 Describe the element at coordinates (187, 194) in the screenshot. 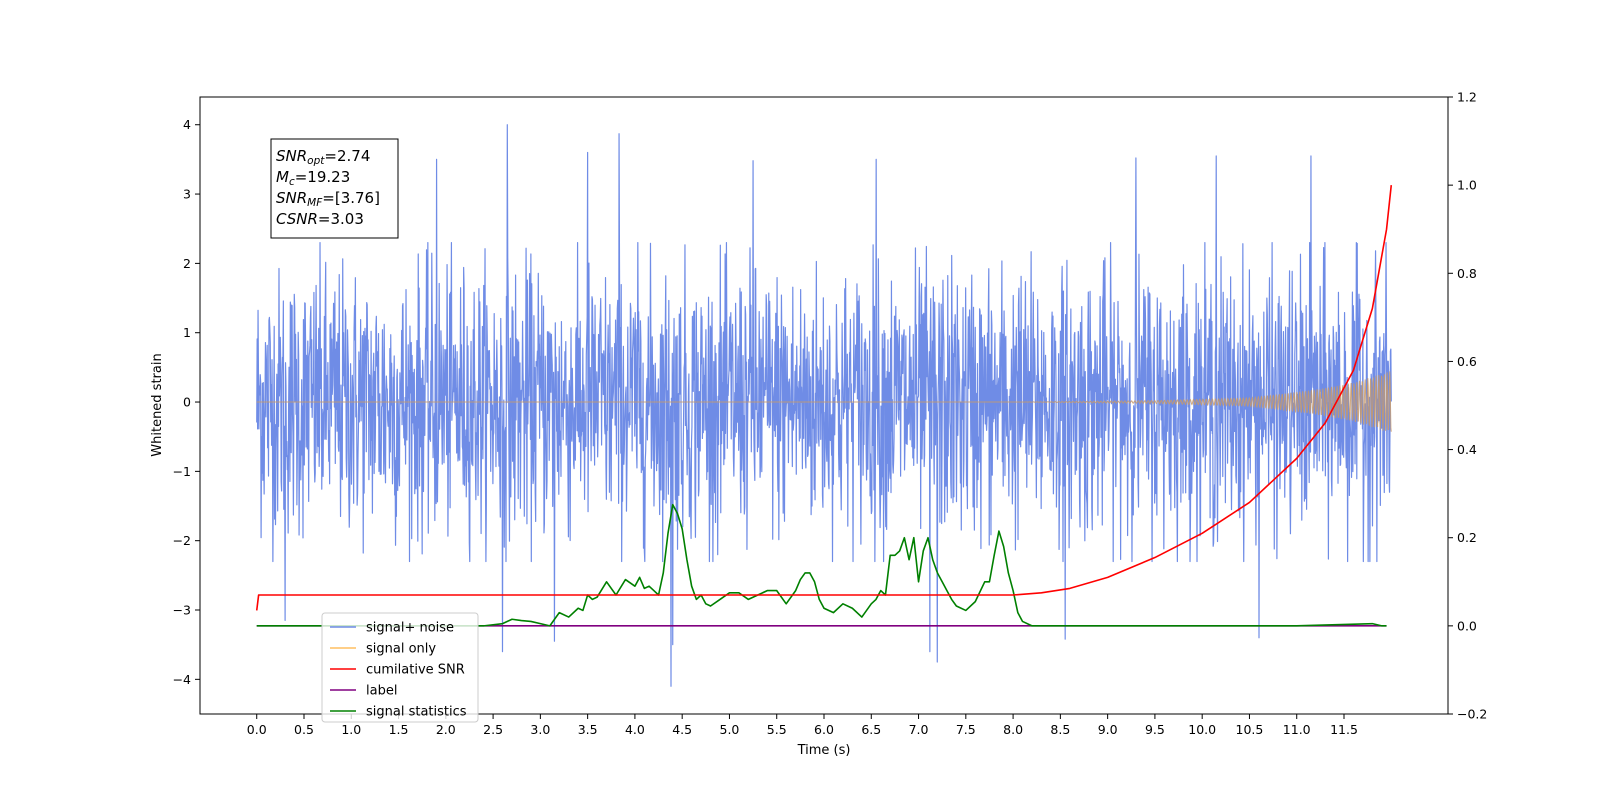

I see `y-tick-label: 3` at that location.